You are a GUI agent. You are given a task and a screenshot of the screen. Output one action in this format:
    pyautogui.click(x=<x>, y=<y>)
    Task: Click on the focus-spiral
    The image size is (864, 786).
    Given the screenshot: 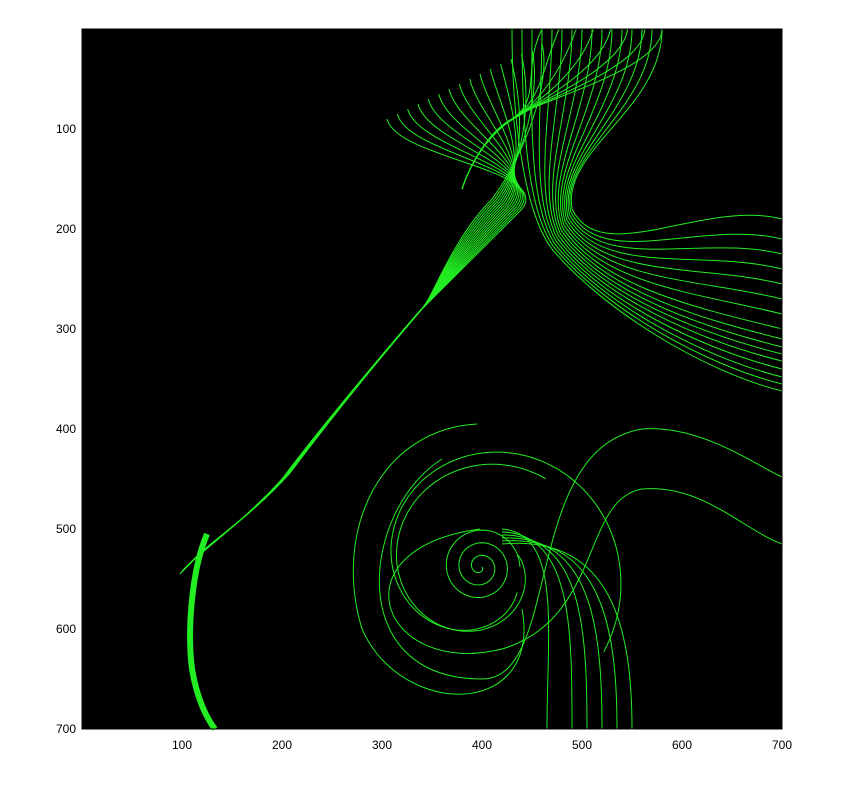 What is the action you would take?
    pyautogui.click(x=483, y=563)
    